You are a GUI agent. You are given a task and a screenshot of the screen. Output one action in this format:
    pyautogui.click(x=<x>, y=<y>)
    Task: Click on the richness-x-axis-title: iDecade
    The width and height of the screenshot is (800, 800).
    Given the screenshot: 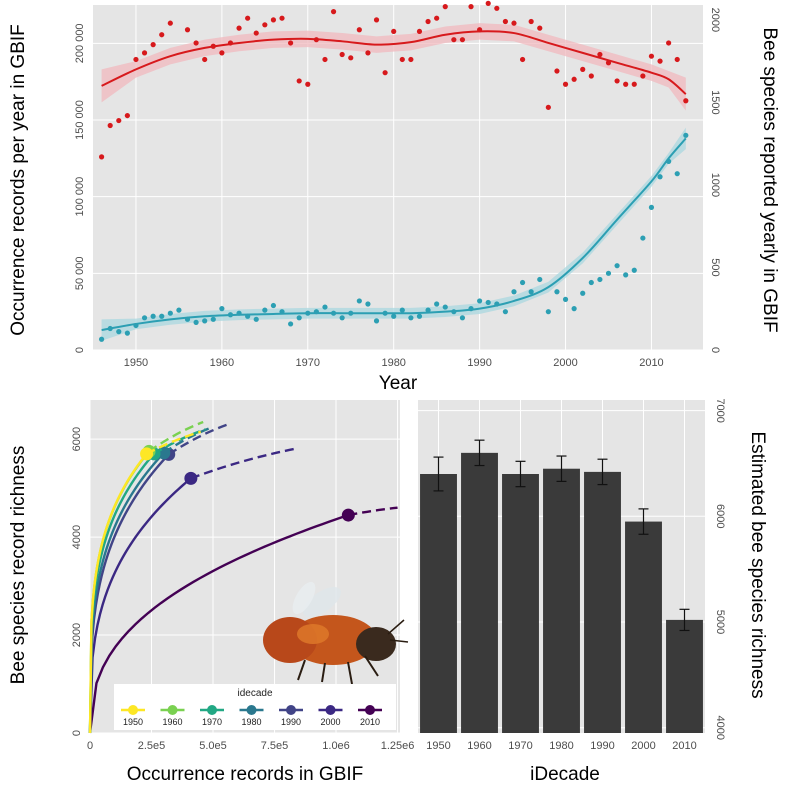 What is the action you would take?
    pyautogui.click(x=565, y=774)
    